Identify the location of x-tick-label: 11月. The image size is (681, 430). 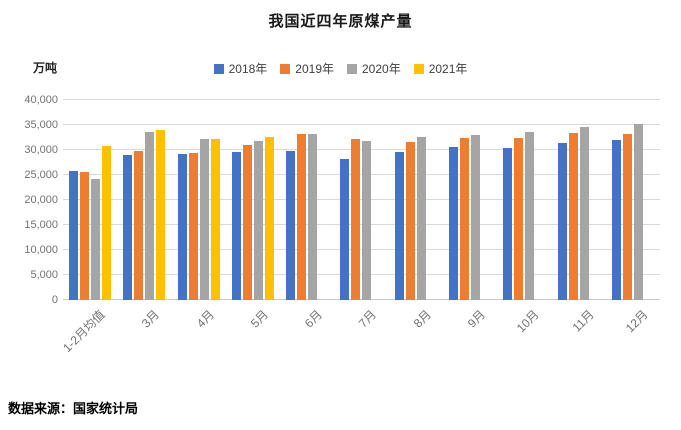
(583, 321).